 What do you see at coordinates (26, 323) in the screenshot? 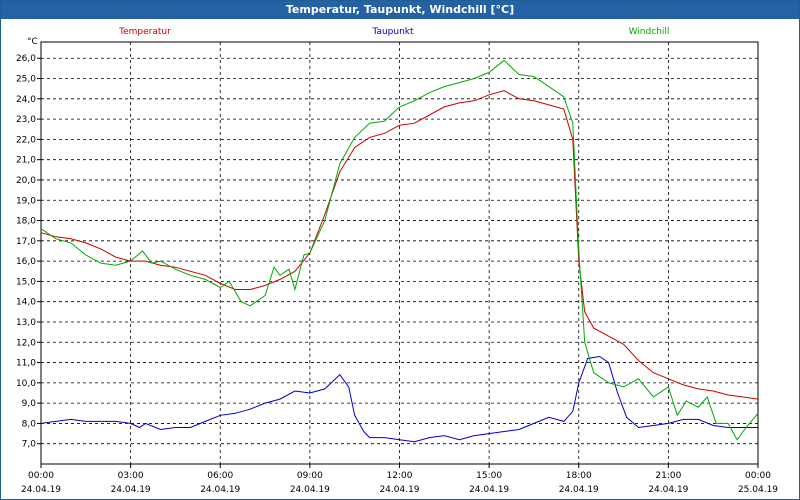
I see `y-tick-label: 13,0` at bounding box center [26, 323].